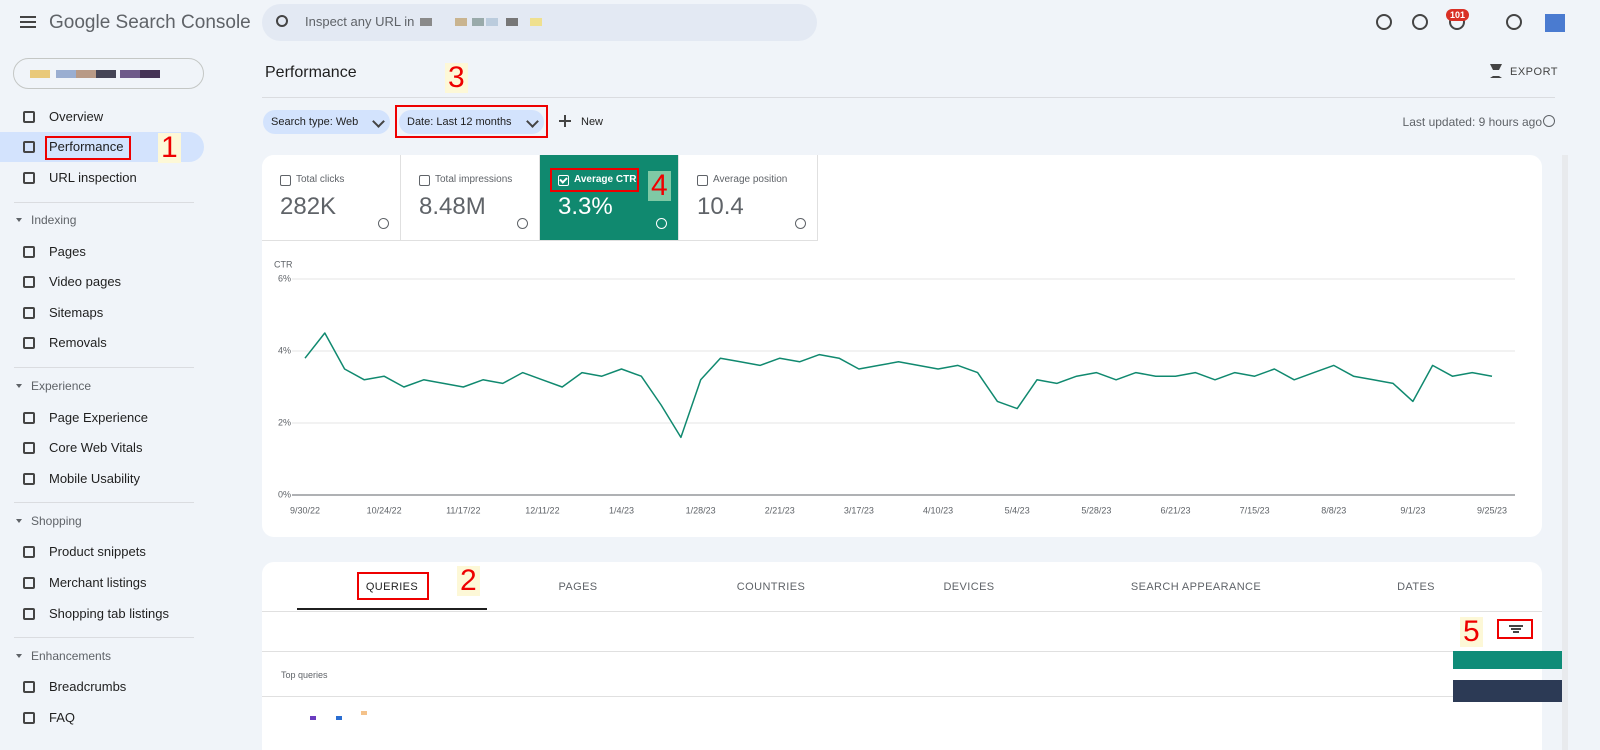 The image size is (1600, 750). Describe the element at coordinates (284, 422) in the screenshot. I see `y-tick-label: 2%` at that location.